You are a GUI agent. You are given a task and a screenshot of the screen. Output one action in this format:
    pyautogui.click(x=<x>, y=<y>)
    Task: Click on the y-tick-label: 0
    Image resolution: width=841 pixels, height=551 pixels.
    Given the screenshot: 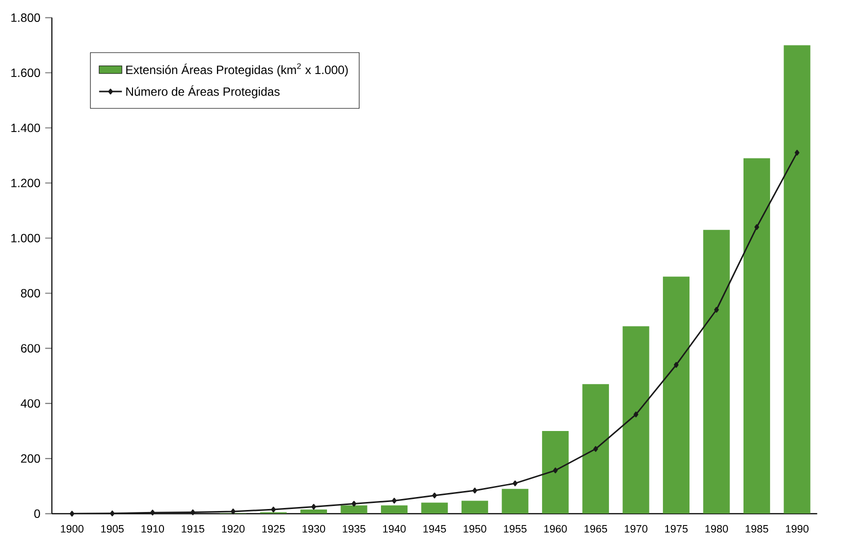 What is the action you would take?
    pyautogui.click(x=37, y=513)
    